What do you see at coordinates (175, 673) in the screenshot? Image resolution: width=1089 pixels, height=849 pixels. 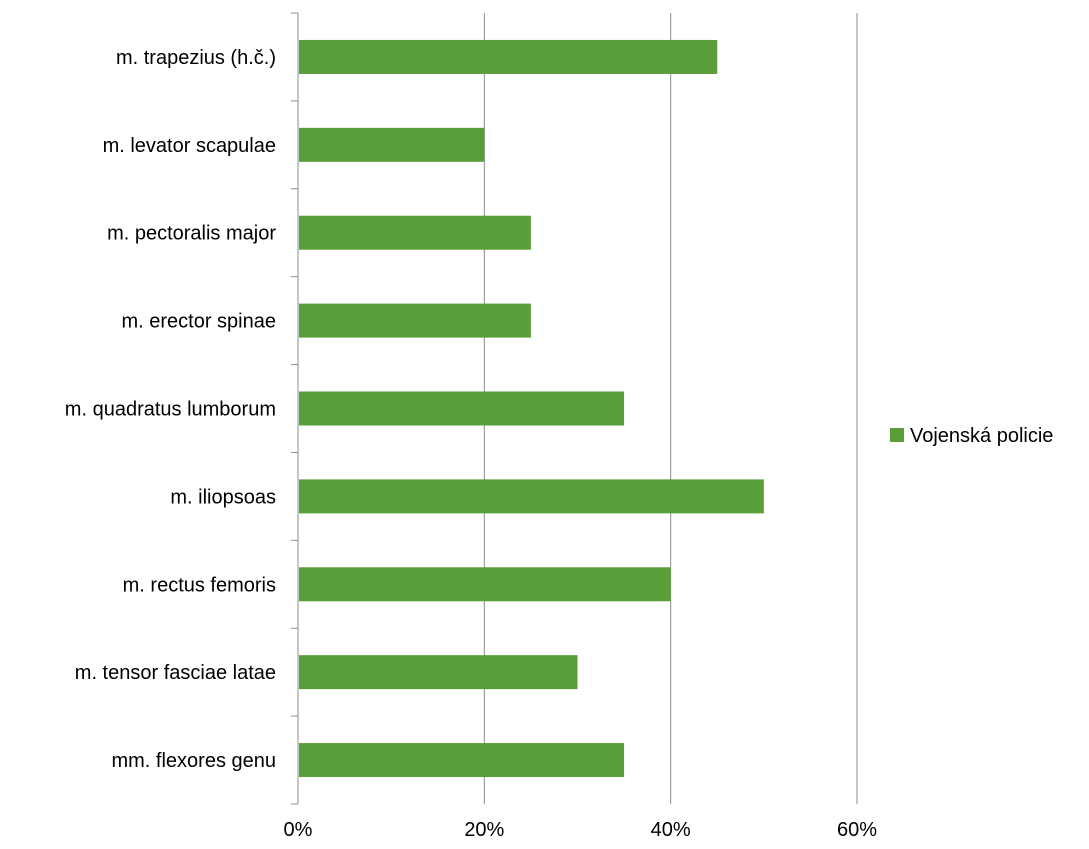 I see `category-label: m. tensor fasciae latae` at bounding box center [175, 673].